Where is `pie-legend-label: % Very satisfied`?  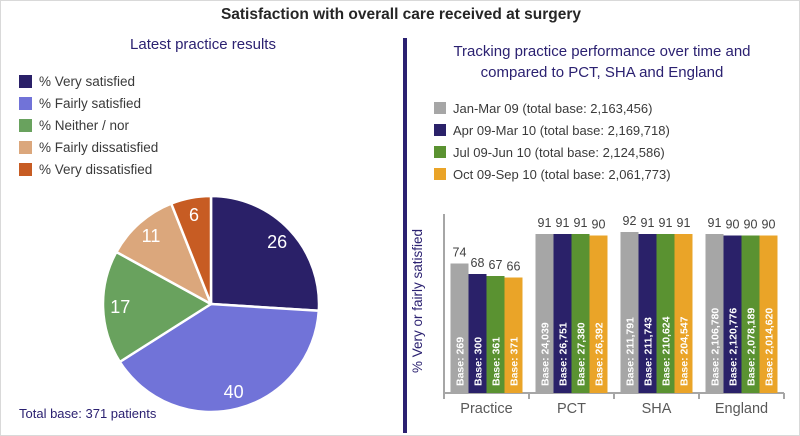
pie-legend-label: % Very satisfied is located at coordinates (87, 81).